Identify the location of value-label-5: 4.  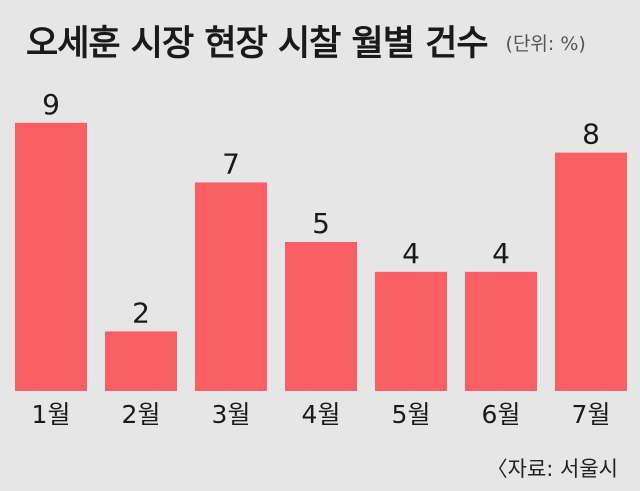
(411, 253).